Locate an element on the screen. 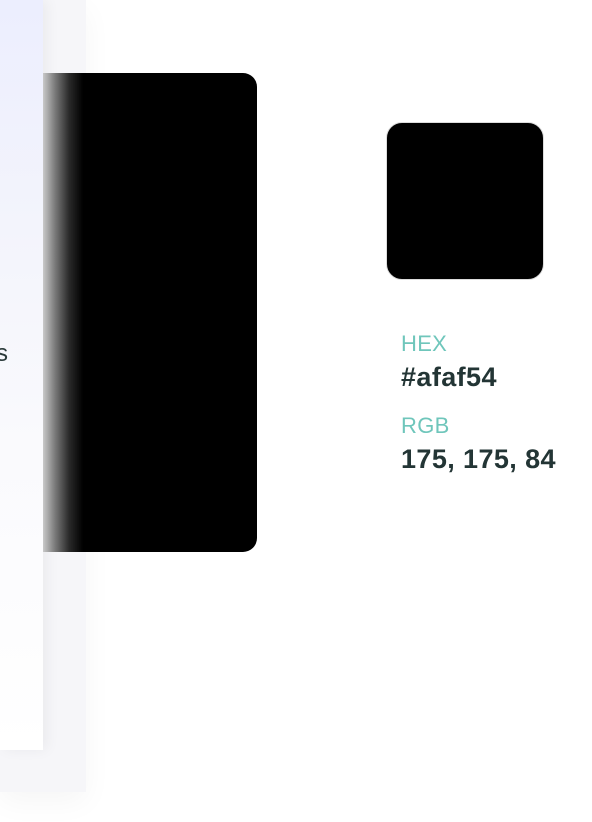 Image resolution: width=592 pixels, height=822 pixels. rgb-label: RGB is located at coordinates (425, 425).